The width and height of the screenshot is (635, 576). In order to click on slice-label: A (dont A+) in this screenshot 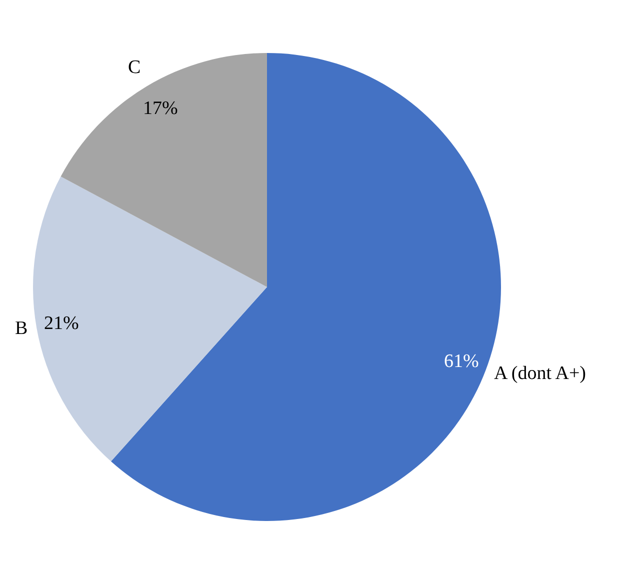, I will do `click(540, 373)`.